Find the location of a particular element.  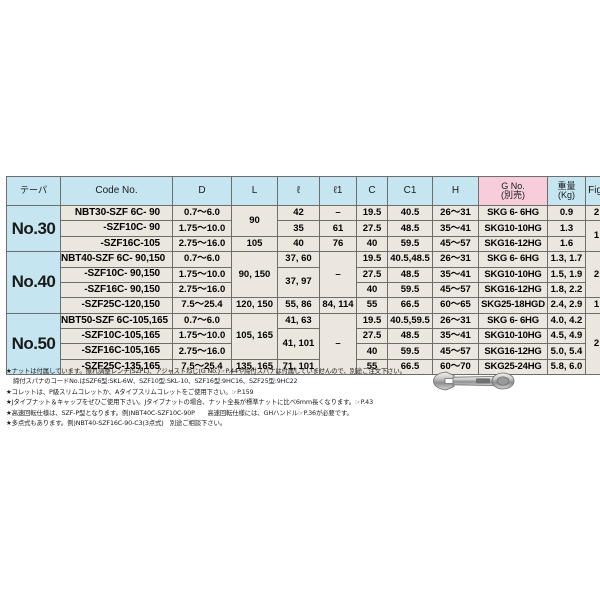

cell-c1: 40.5,59.5 is located at coordinates (410, 321).